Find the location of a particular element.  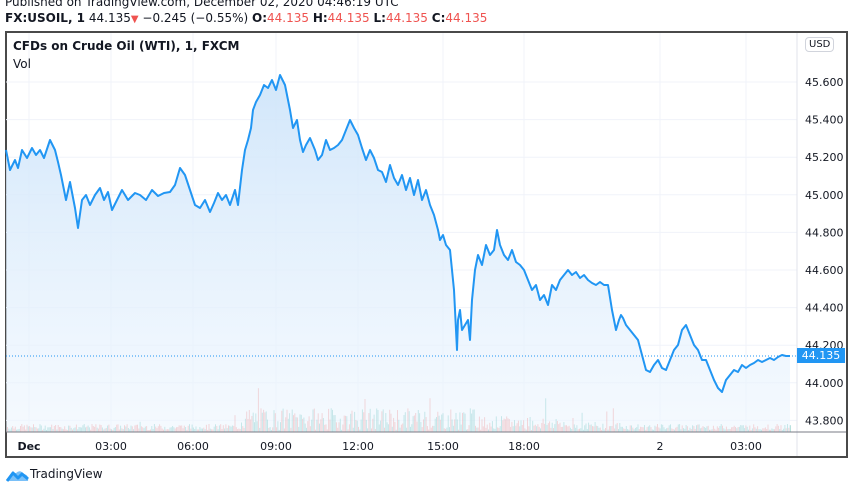

svg-text: 2 is located at coordinates (660, 446).